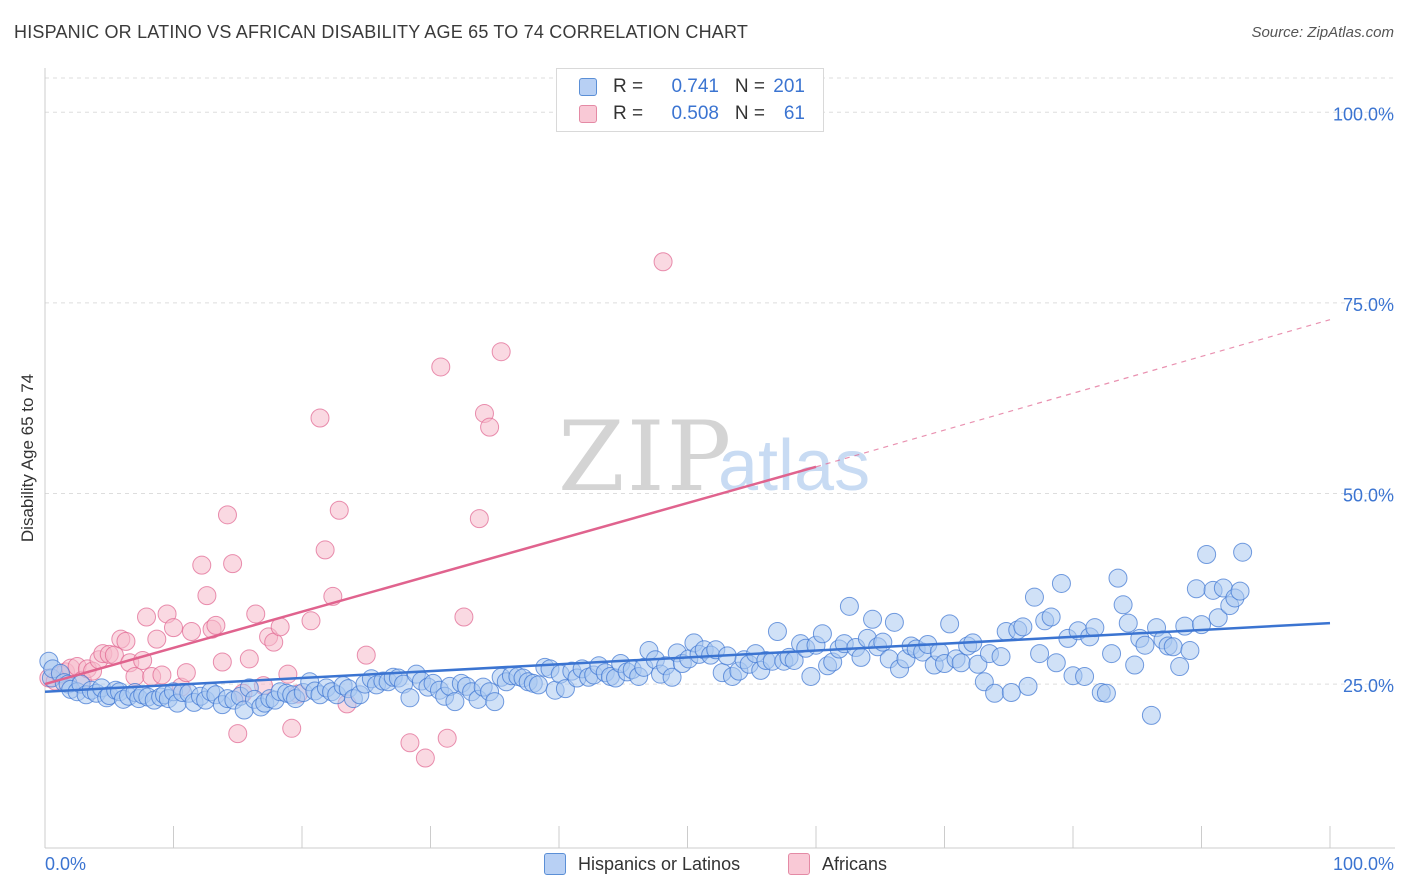 The width and height of the screenshot is (1406, 892). What do you see at coordinates (588, 87) in the screenshot?
I see `blue-swatch-icon` at bounding box center [588, 87].